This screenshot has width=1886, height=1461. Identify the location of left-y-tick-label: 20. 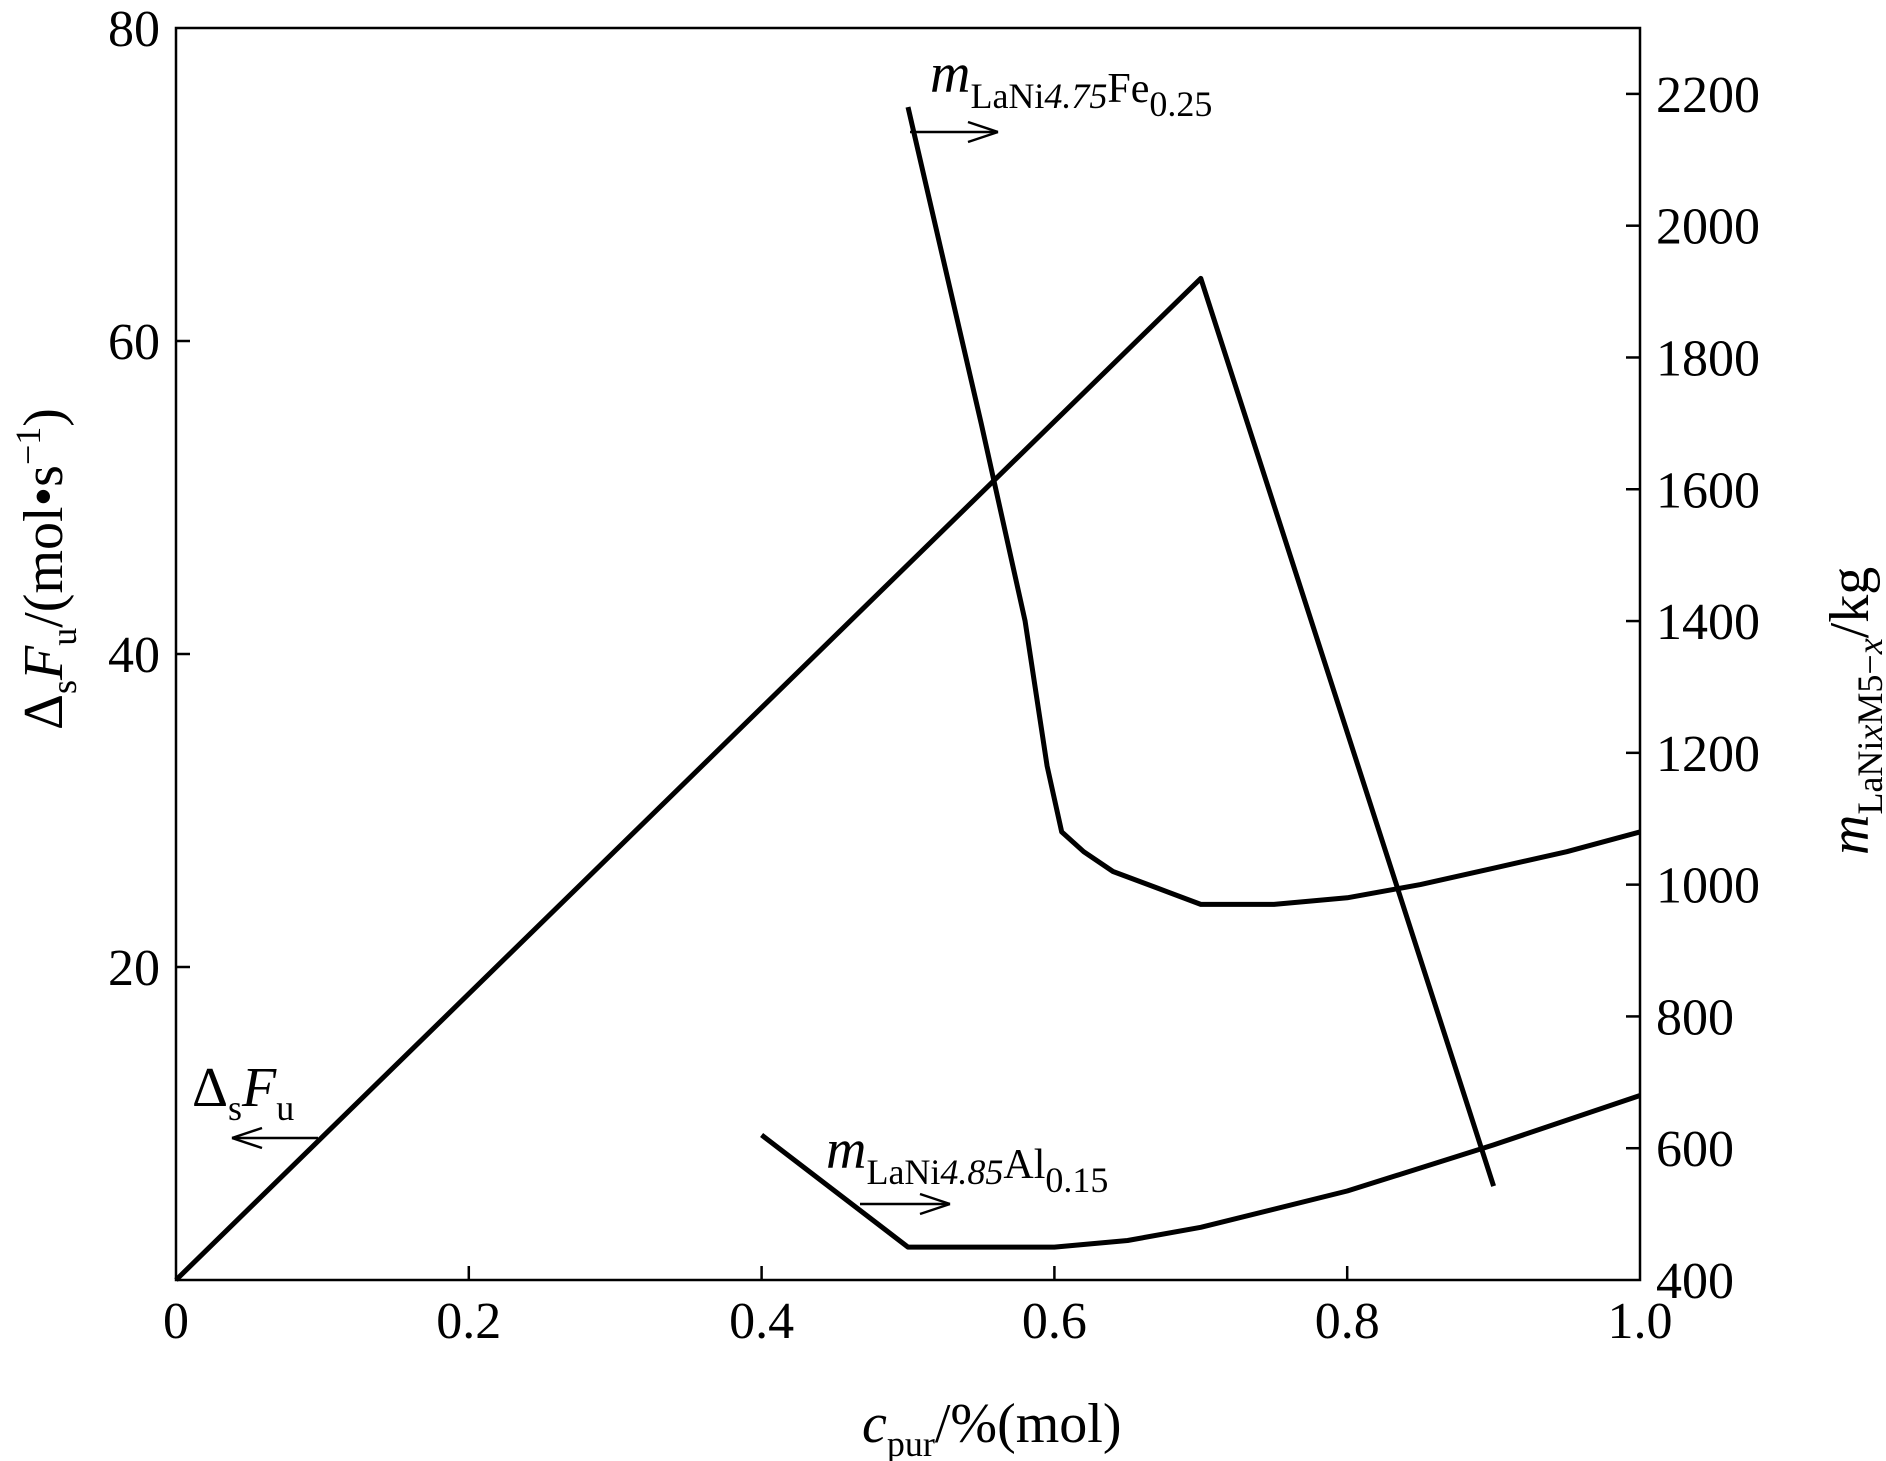
(134, 968).